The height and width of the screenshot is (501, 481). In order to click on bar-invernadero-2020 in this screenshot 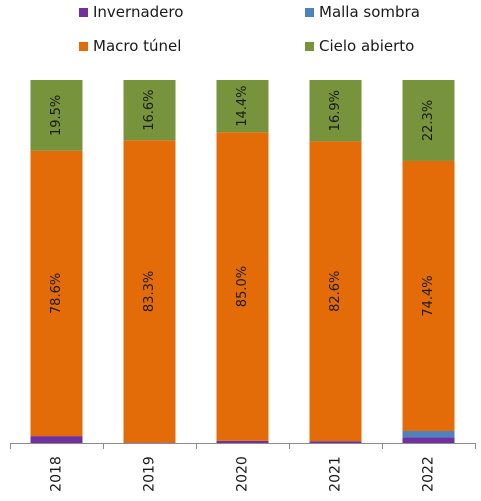, I will do `click(242, 441)`.